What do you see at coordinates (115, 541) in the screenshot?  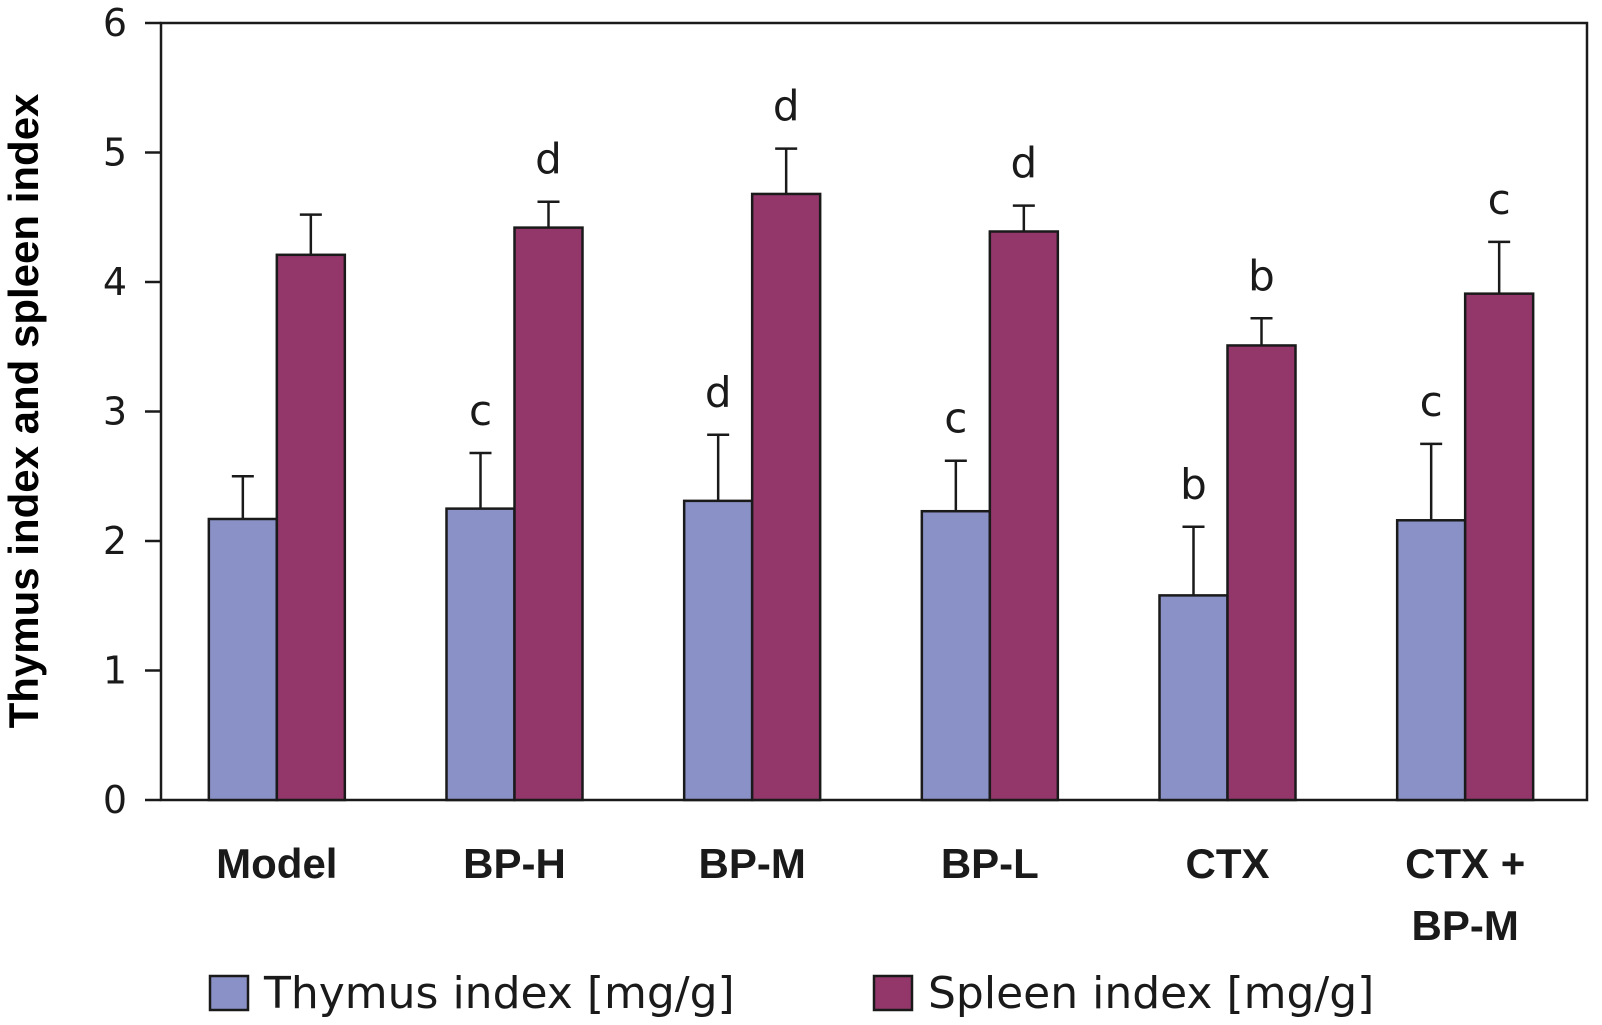 I see `y-tick-label: 2` at bounding box center [115, 541].